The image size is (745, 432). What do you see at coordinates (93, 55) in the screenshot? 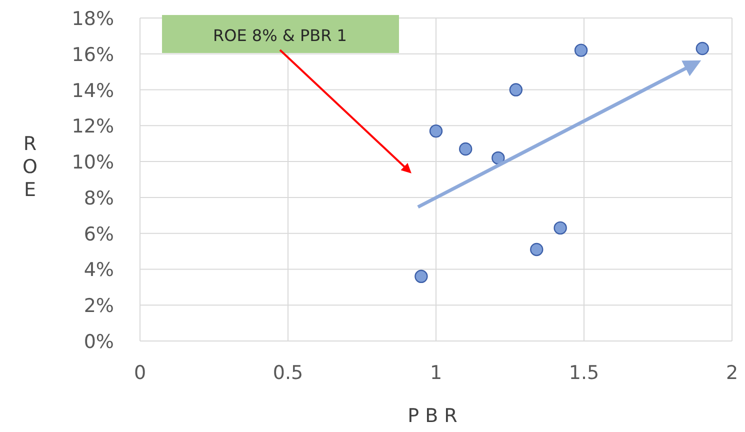
I see `y-tick-label: 16%` at bounding box center [93, 55].